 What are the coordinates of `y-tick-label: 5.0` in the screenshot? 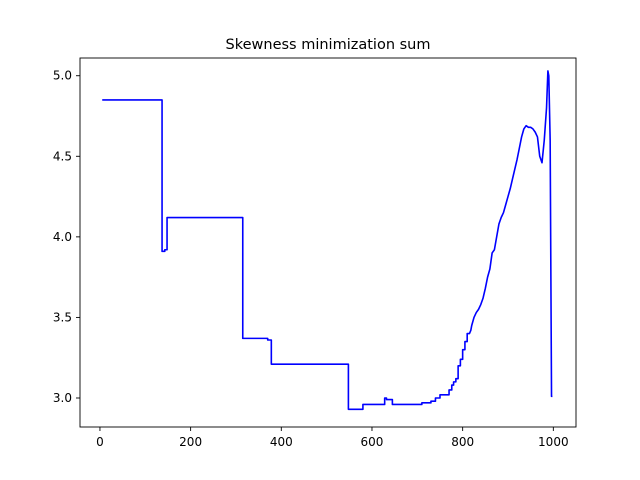 It's located at (62, 76).